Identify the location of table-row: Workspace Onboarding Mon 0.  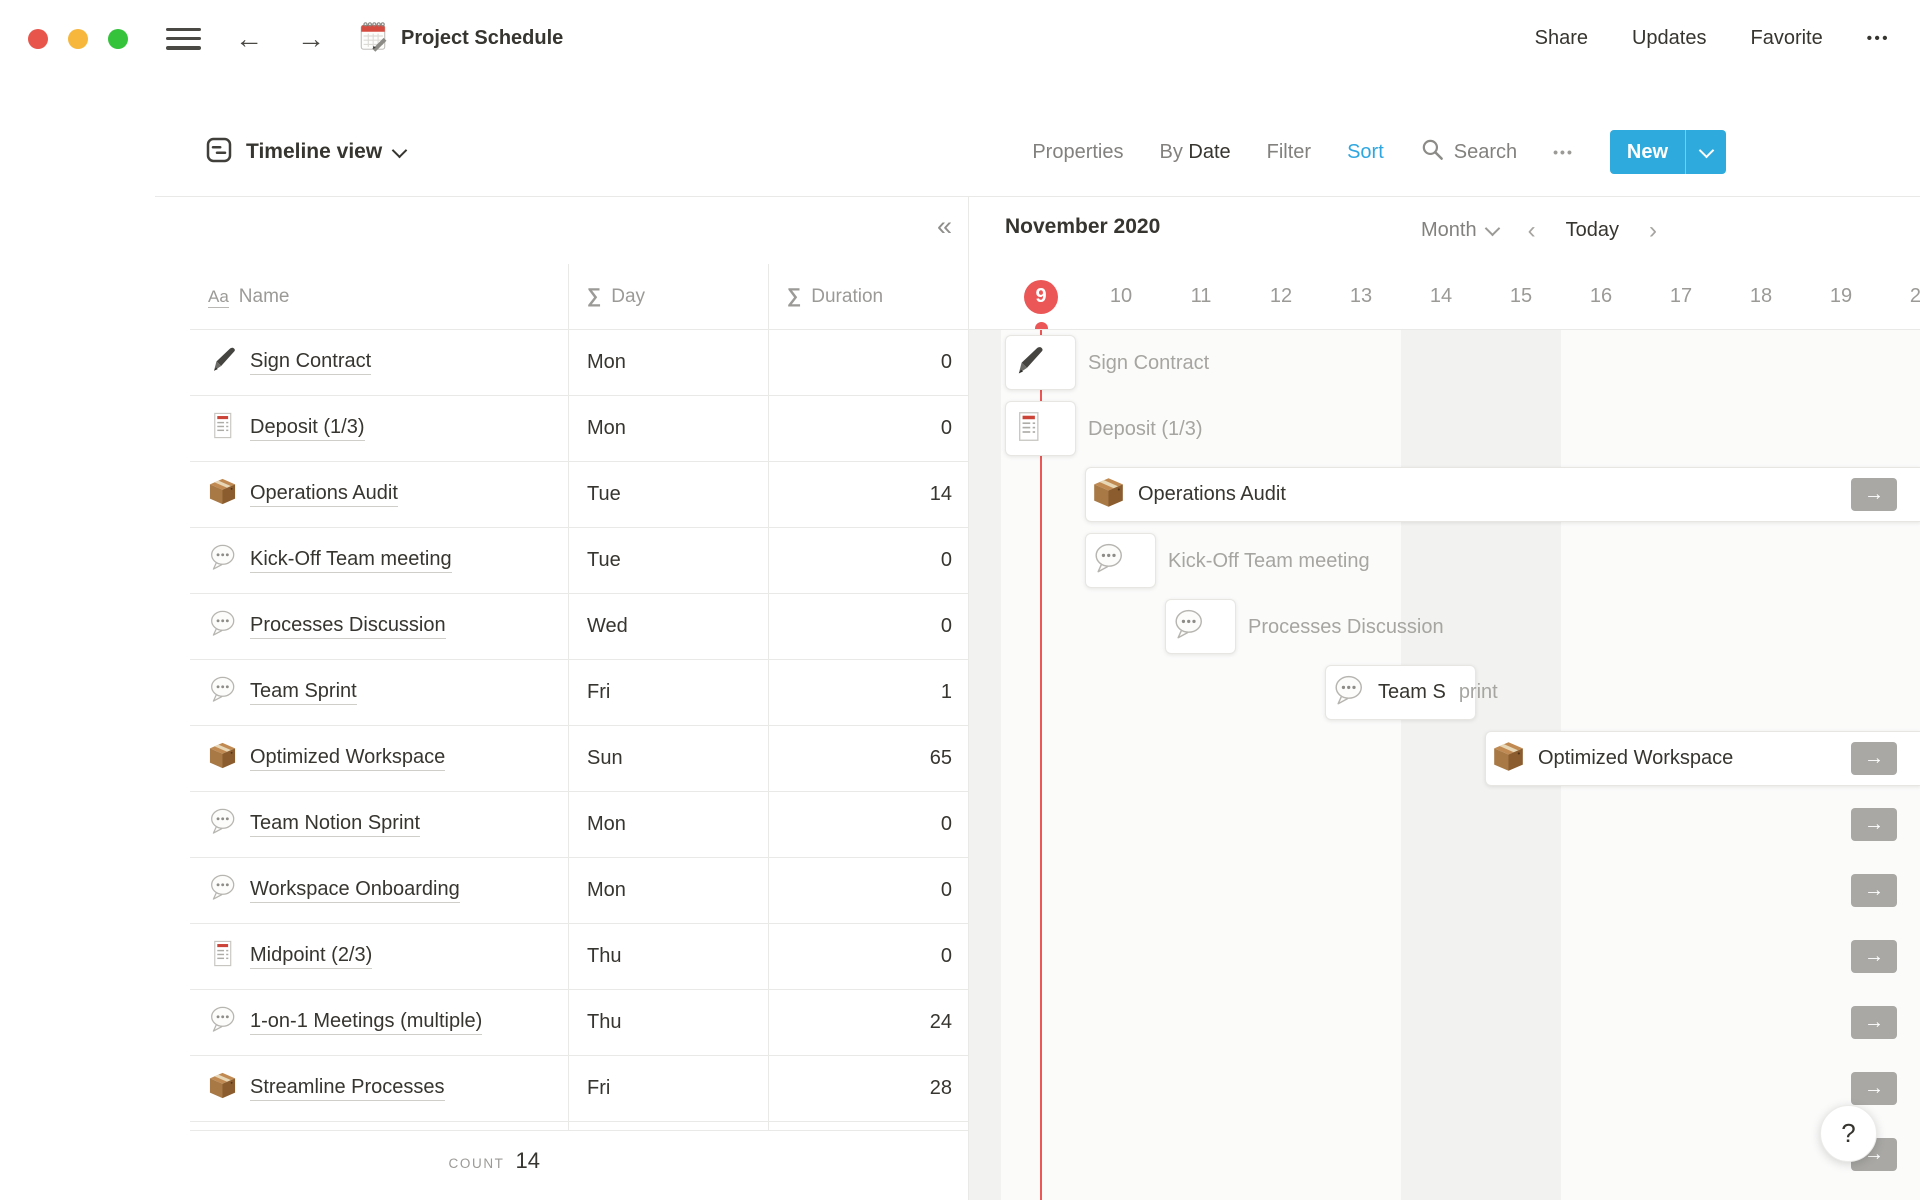
(579, 891).